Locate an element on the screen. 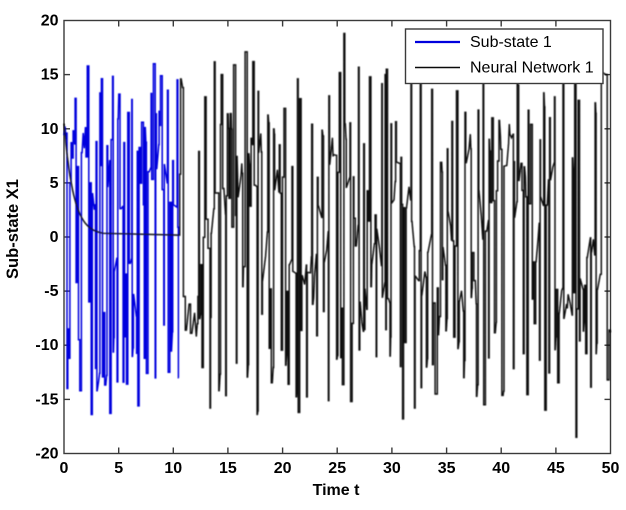 This screenshot has height=510, width=626. svg-text: -15 is located at coordinates (46, 399).